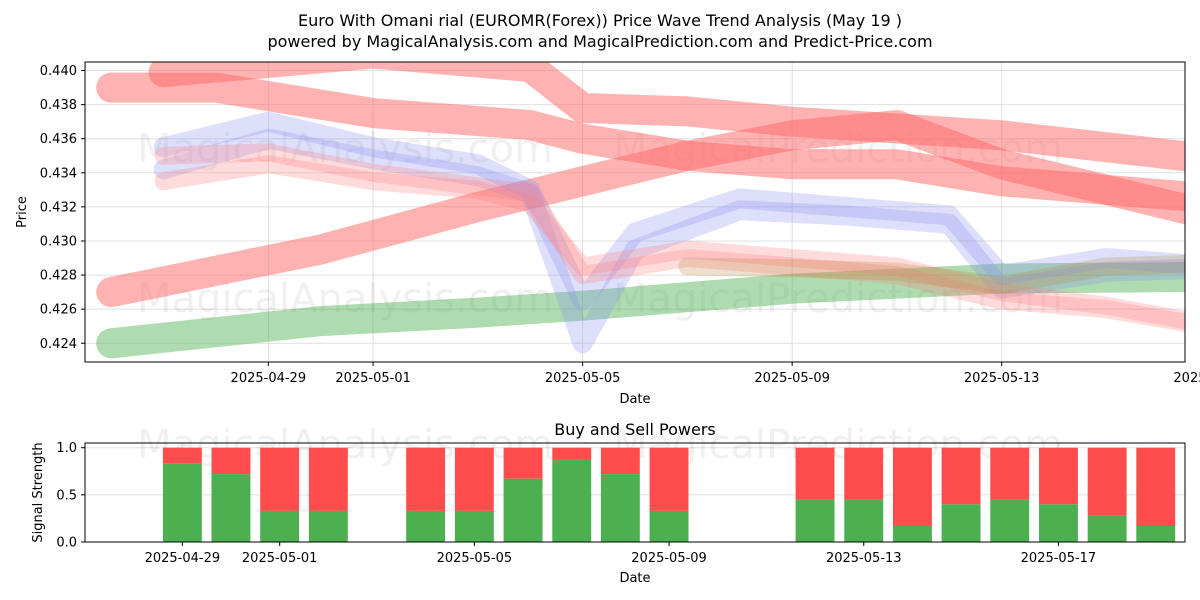 The width and height of the screenshot is (1200, 600). I want to click on y-tick-label: 0.0, so click(66, 543).